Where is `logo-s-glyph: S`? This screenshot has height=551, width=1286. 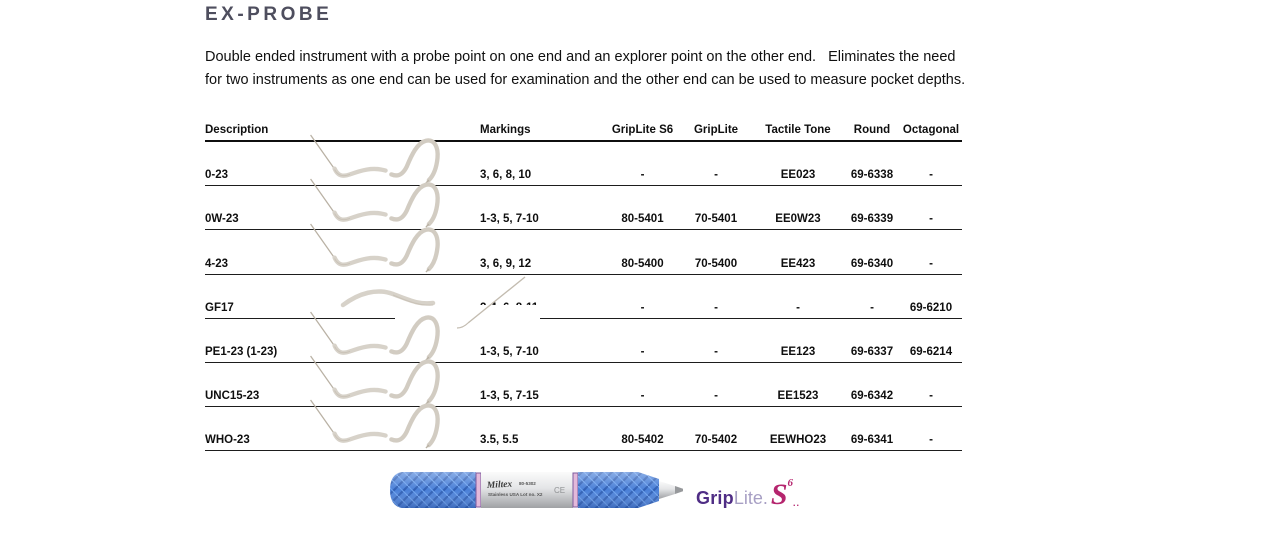 logo-s-glyph: S is located at coordinates (779, 494).